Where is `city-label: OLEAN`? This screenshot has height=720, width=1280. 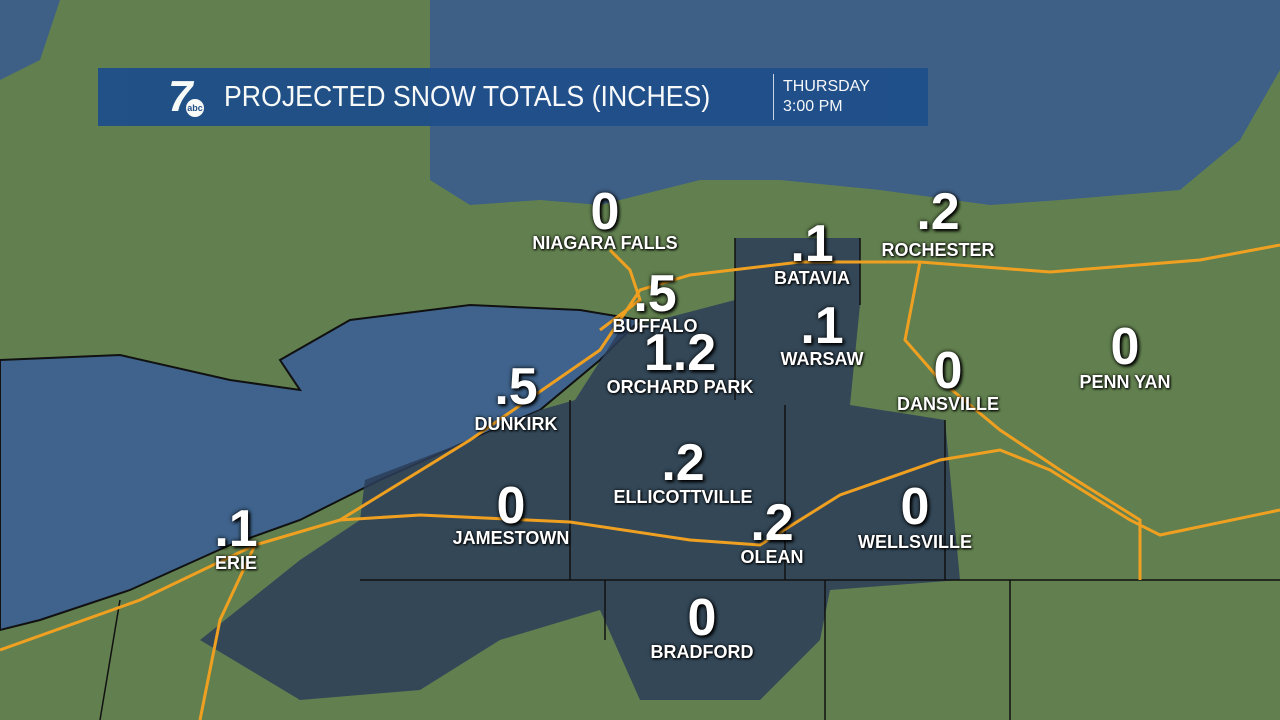 city-label: OLEAN is located at coordinates (772, 557).